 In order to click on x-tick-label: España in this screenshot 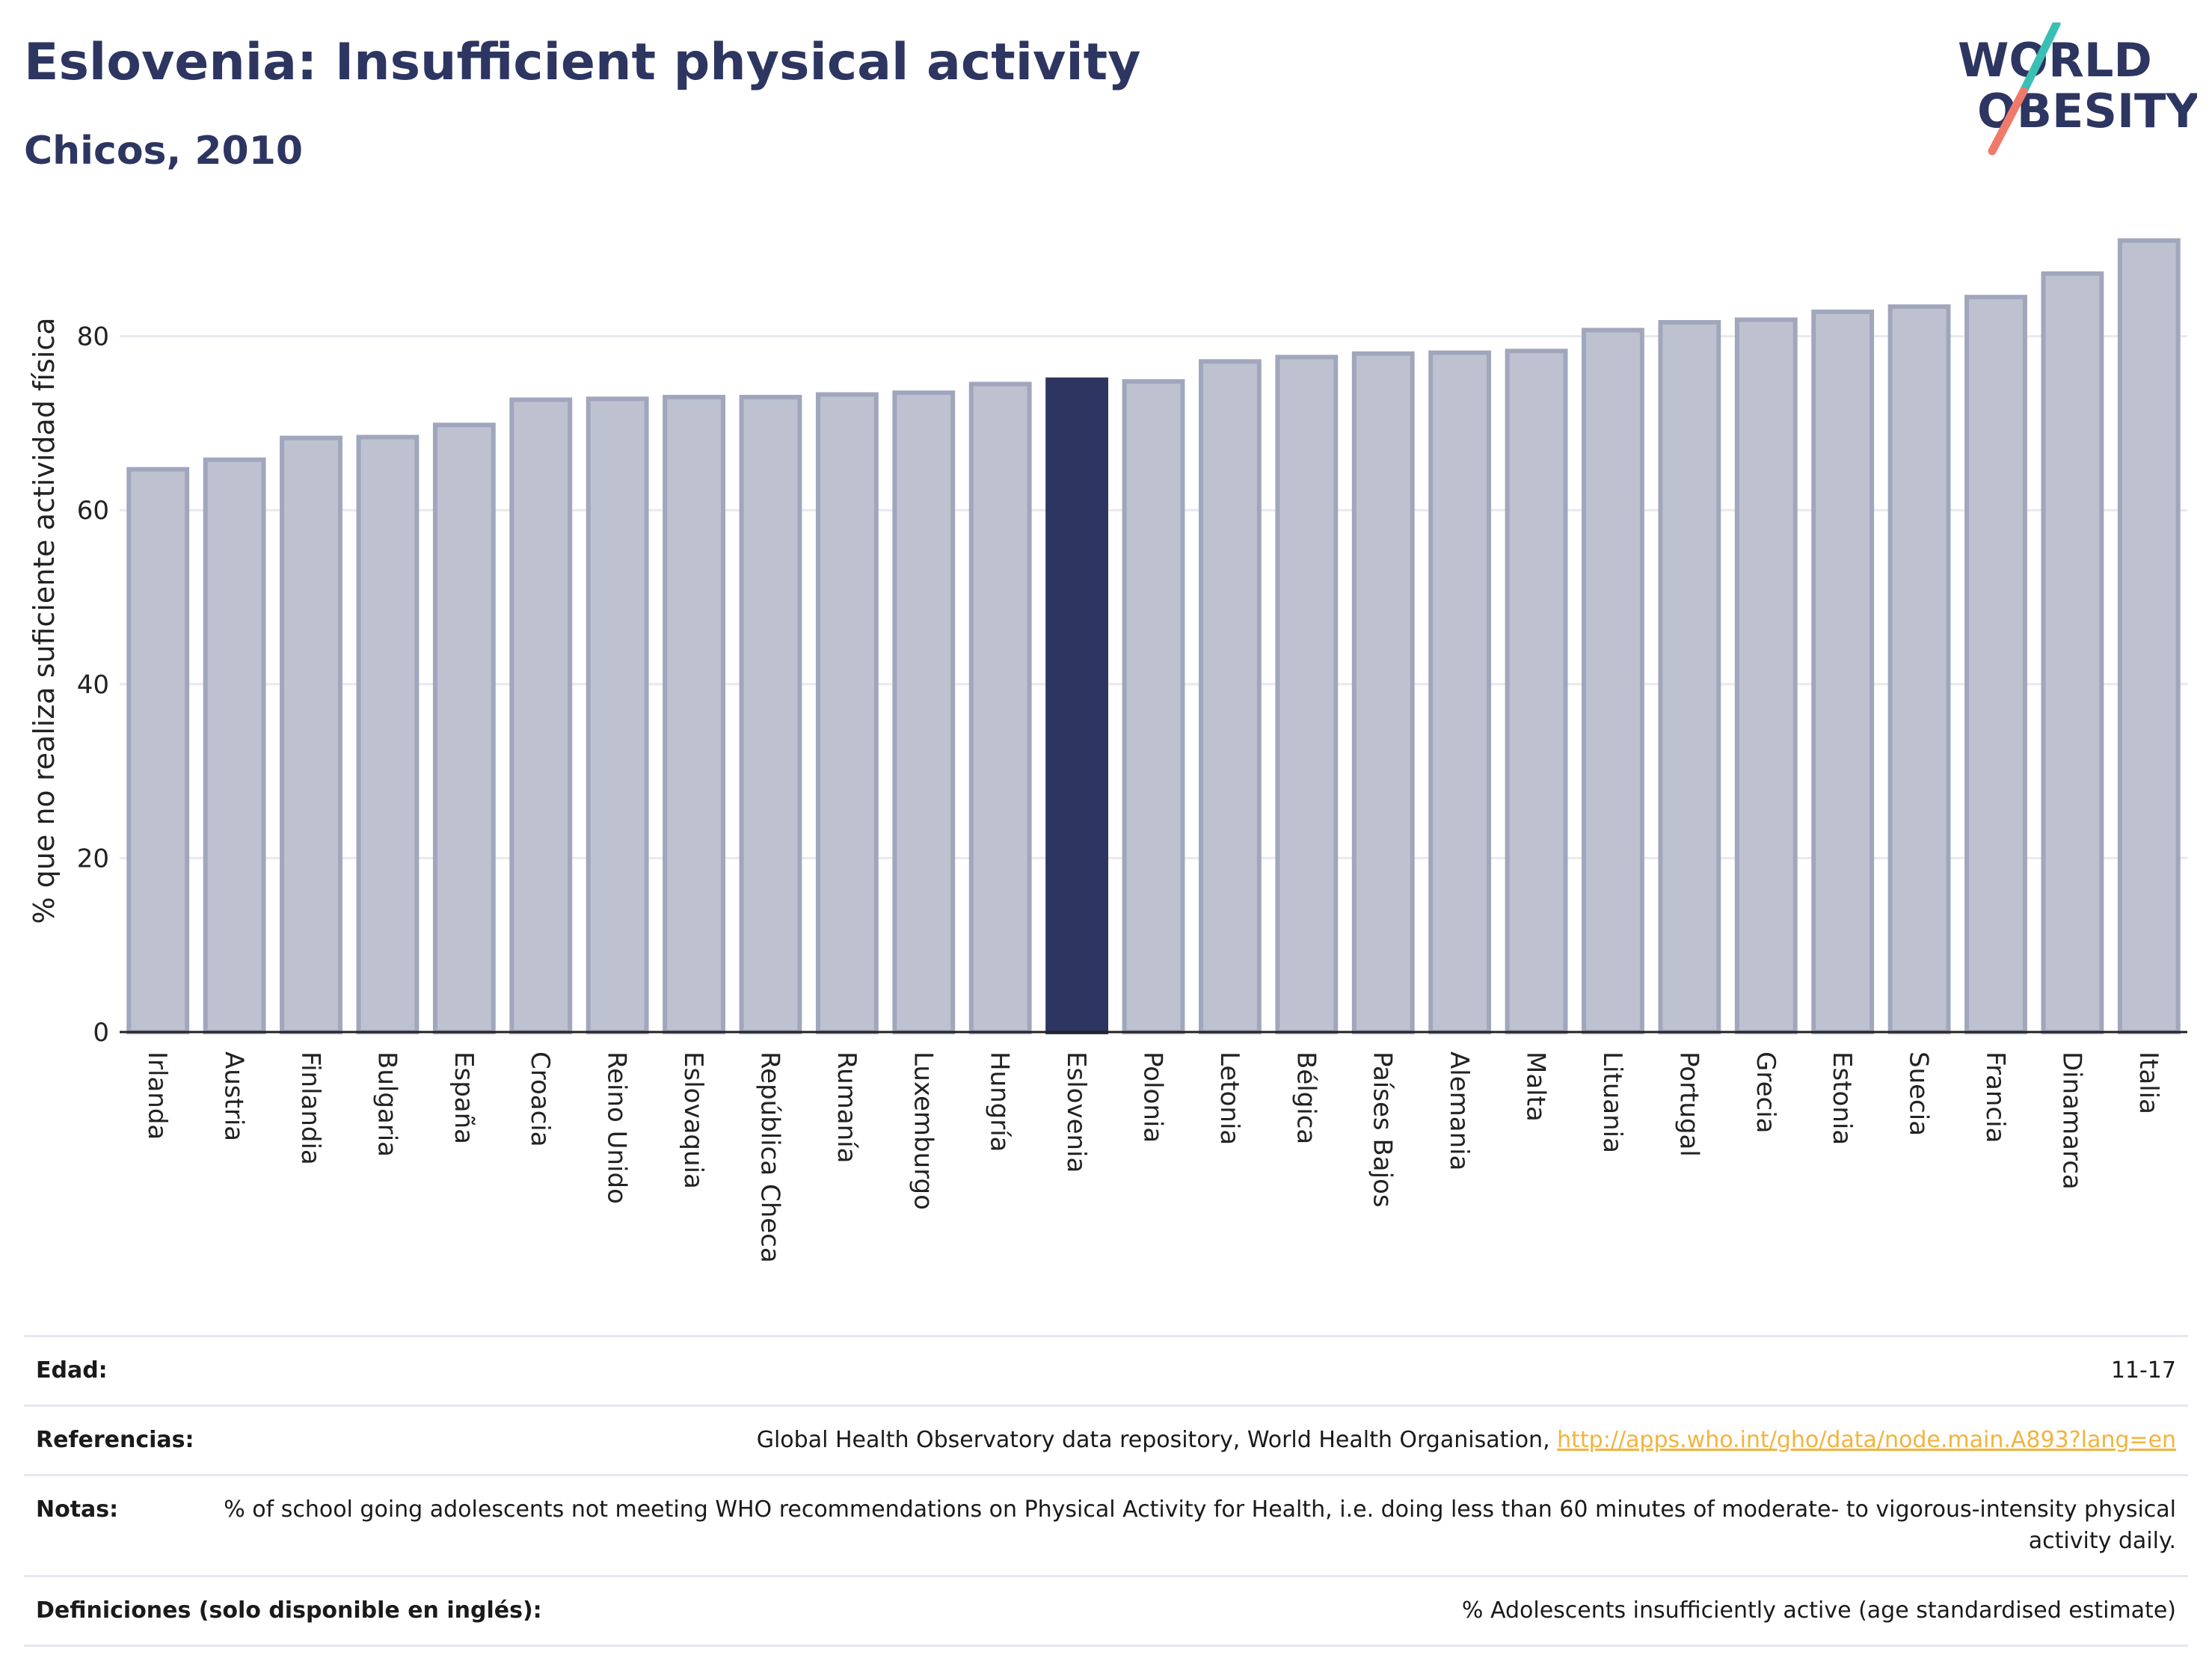, I will do `click(464, 1097)`.